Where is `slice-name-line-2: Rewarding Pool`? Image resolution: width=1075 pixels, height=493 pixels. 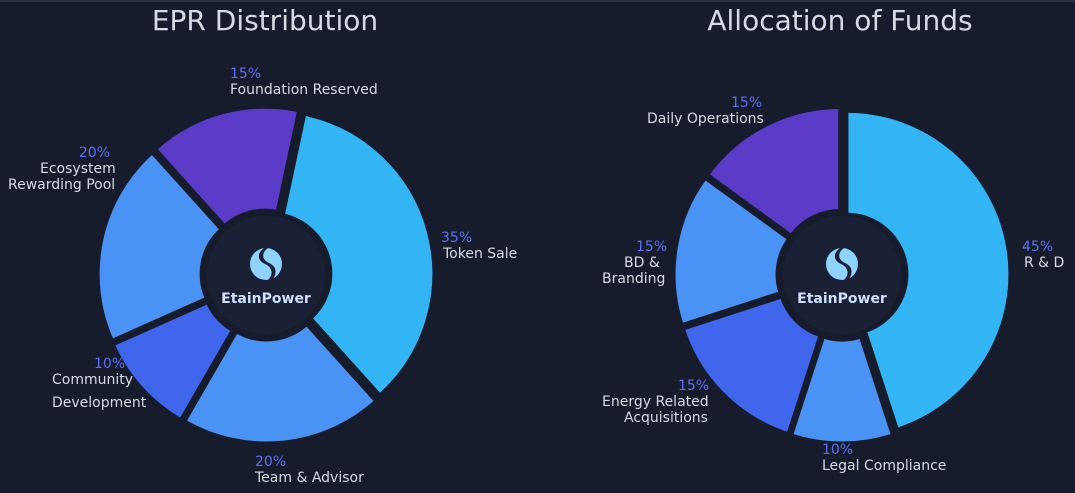 slice-name-line-2: Rewarding Pool is located at coordinates (62, 185).